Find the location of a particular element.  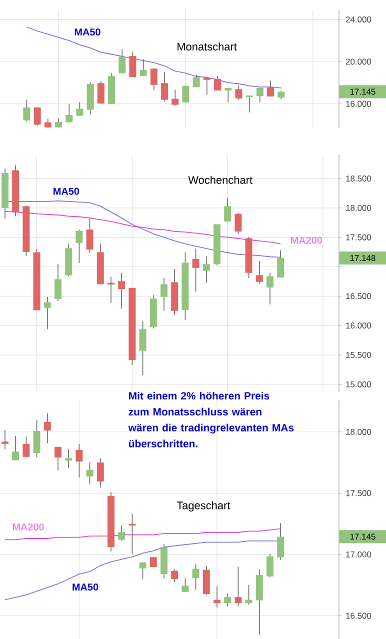

text: Wochenchart is located at coordinates (220, 180).